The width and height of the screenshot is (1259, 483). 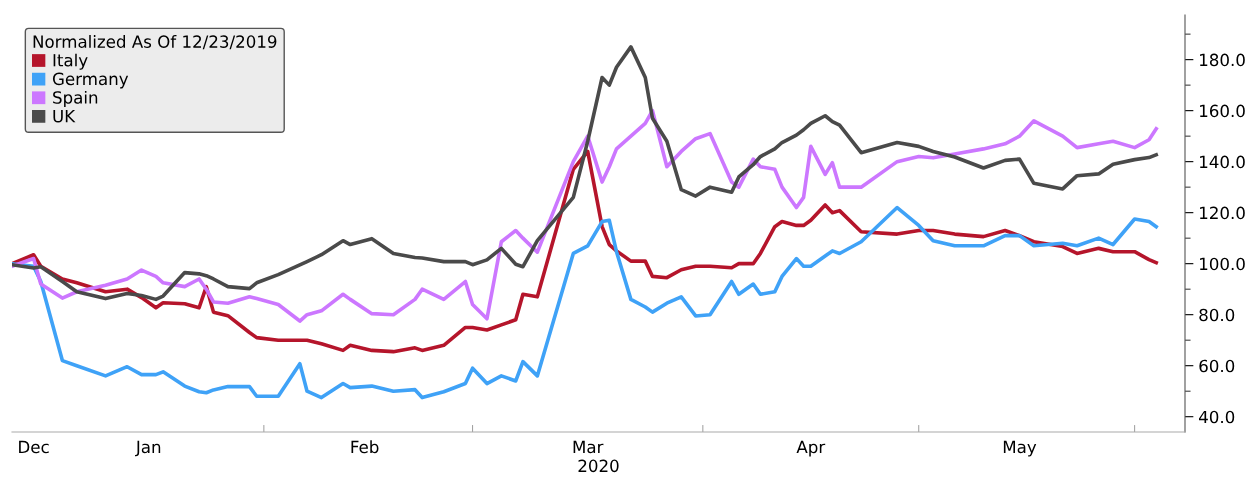 I want to click on y-tick-label: 180.0, so click(x=1222, y=60).